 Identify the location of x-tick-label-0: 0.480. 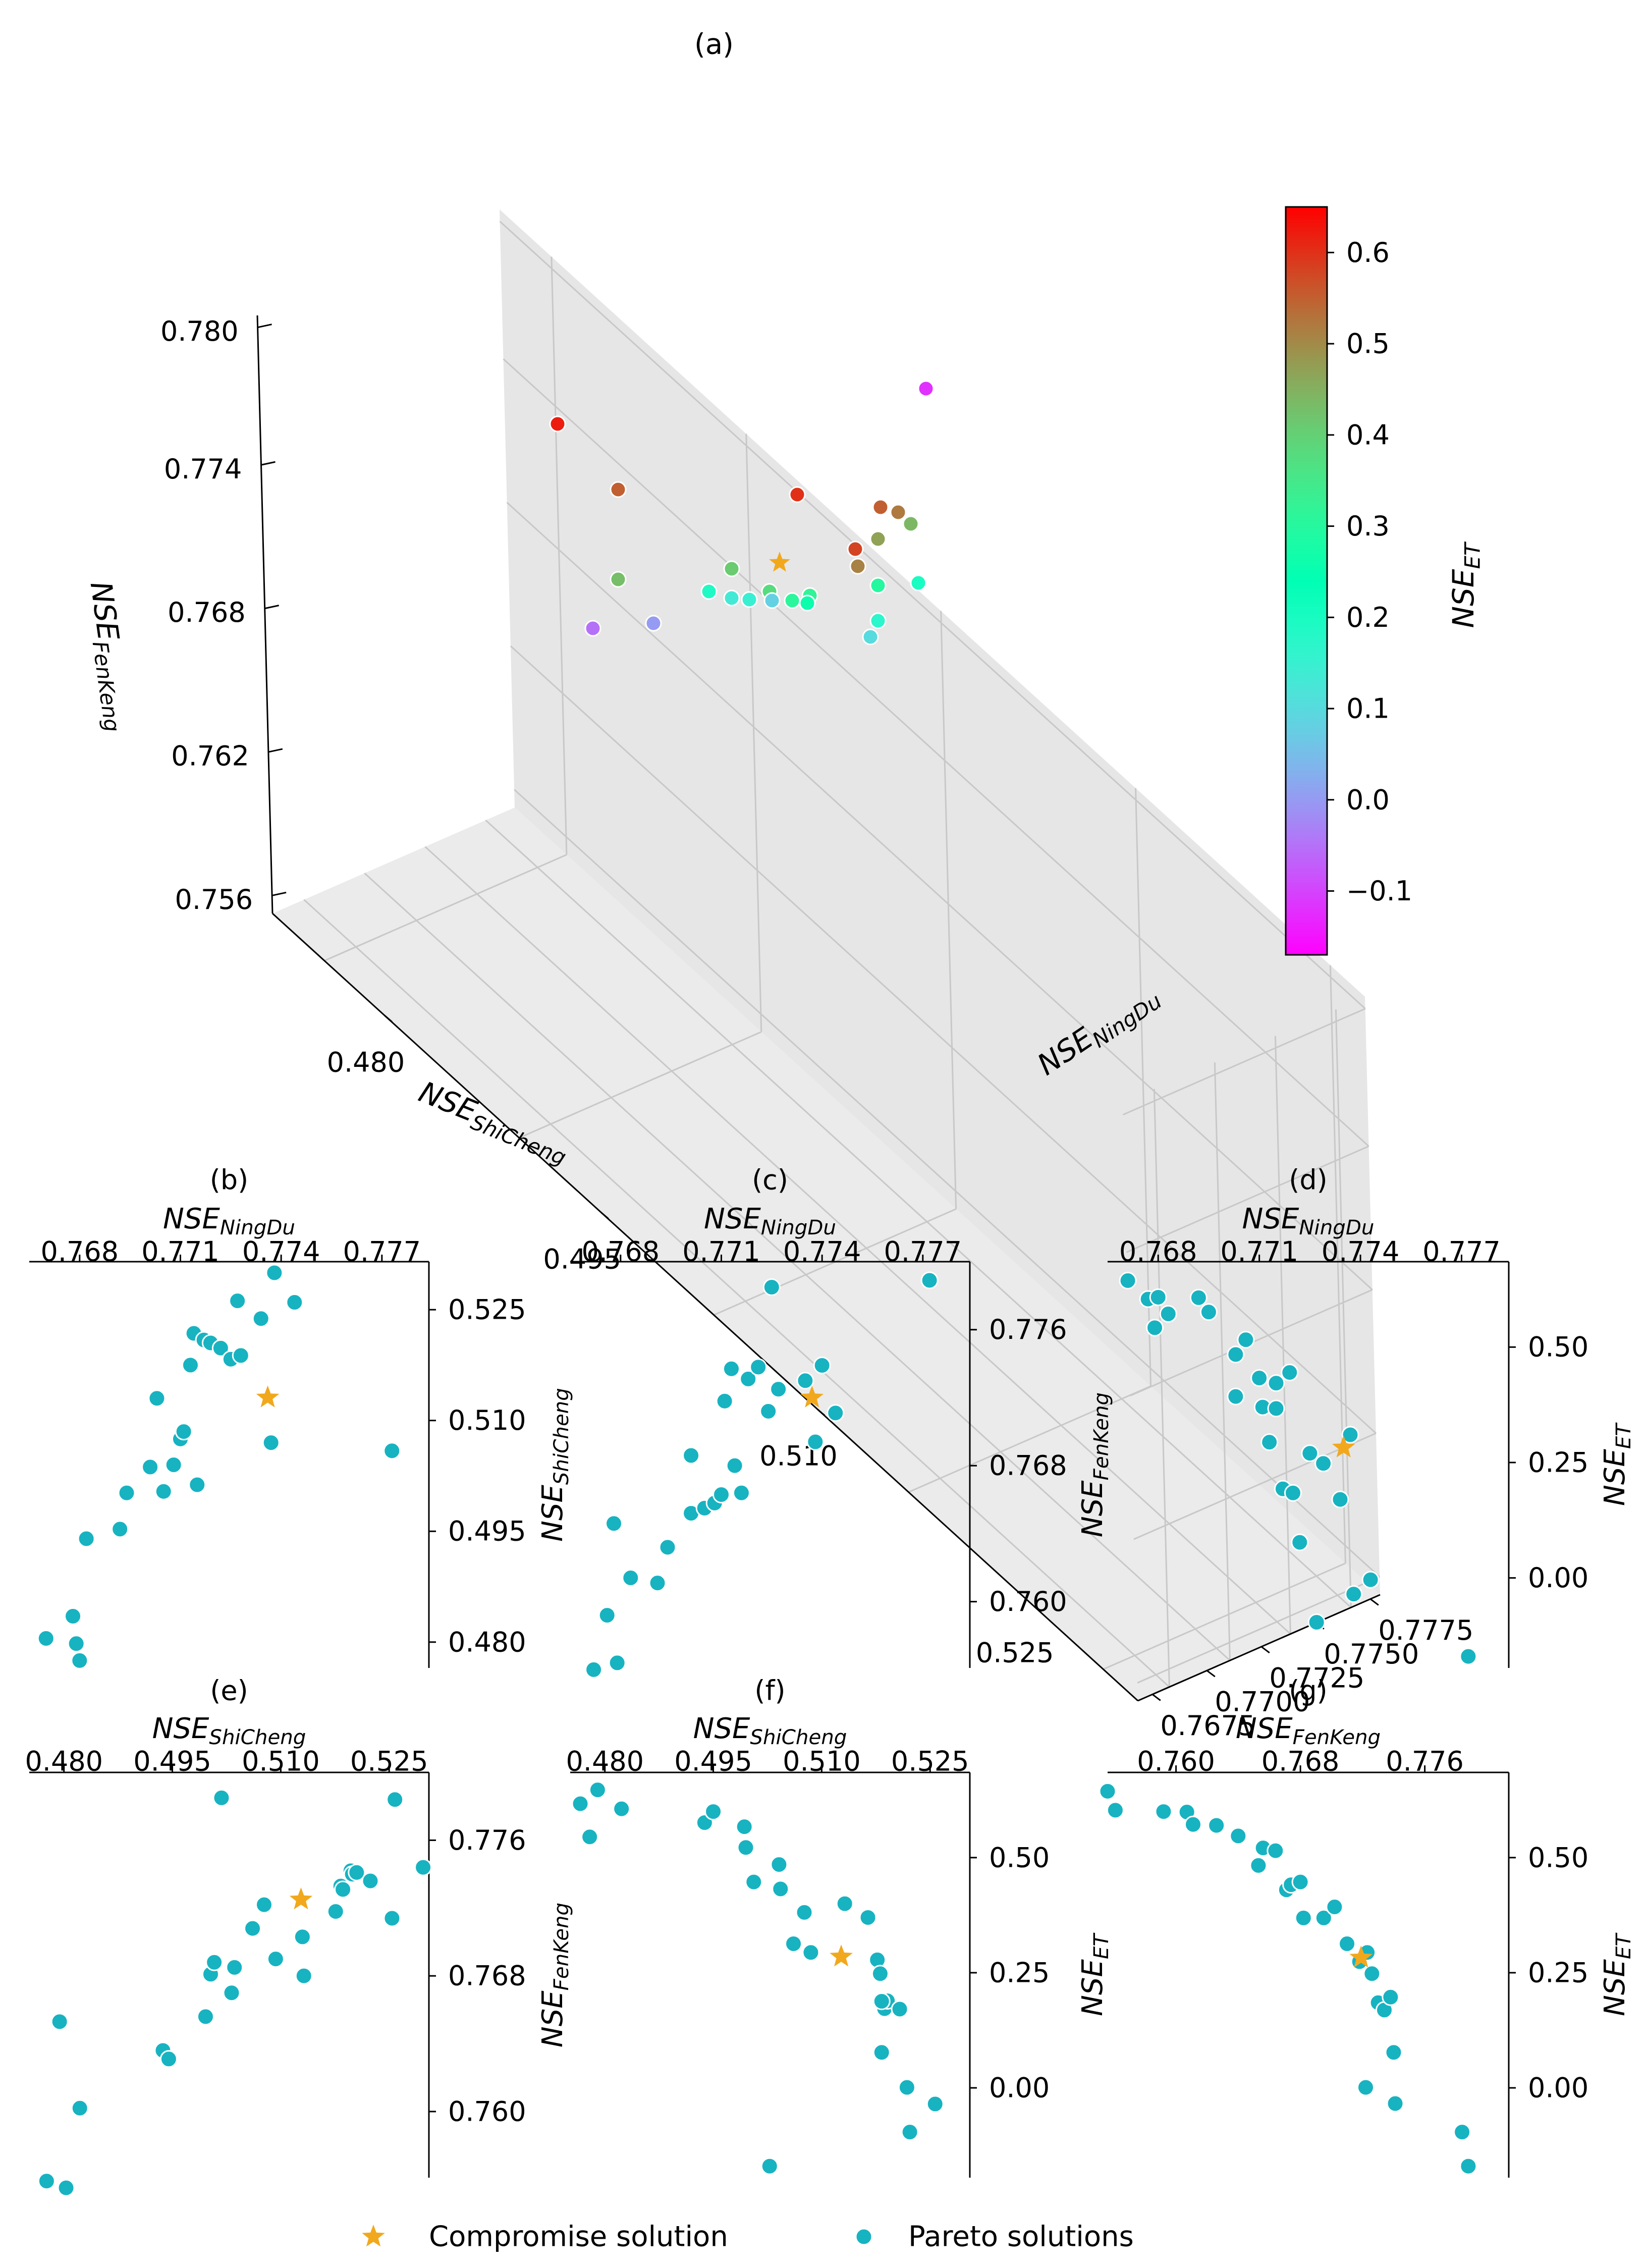
(605, 1761).